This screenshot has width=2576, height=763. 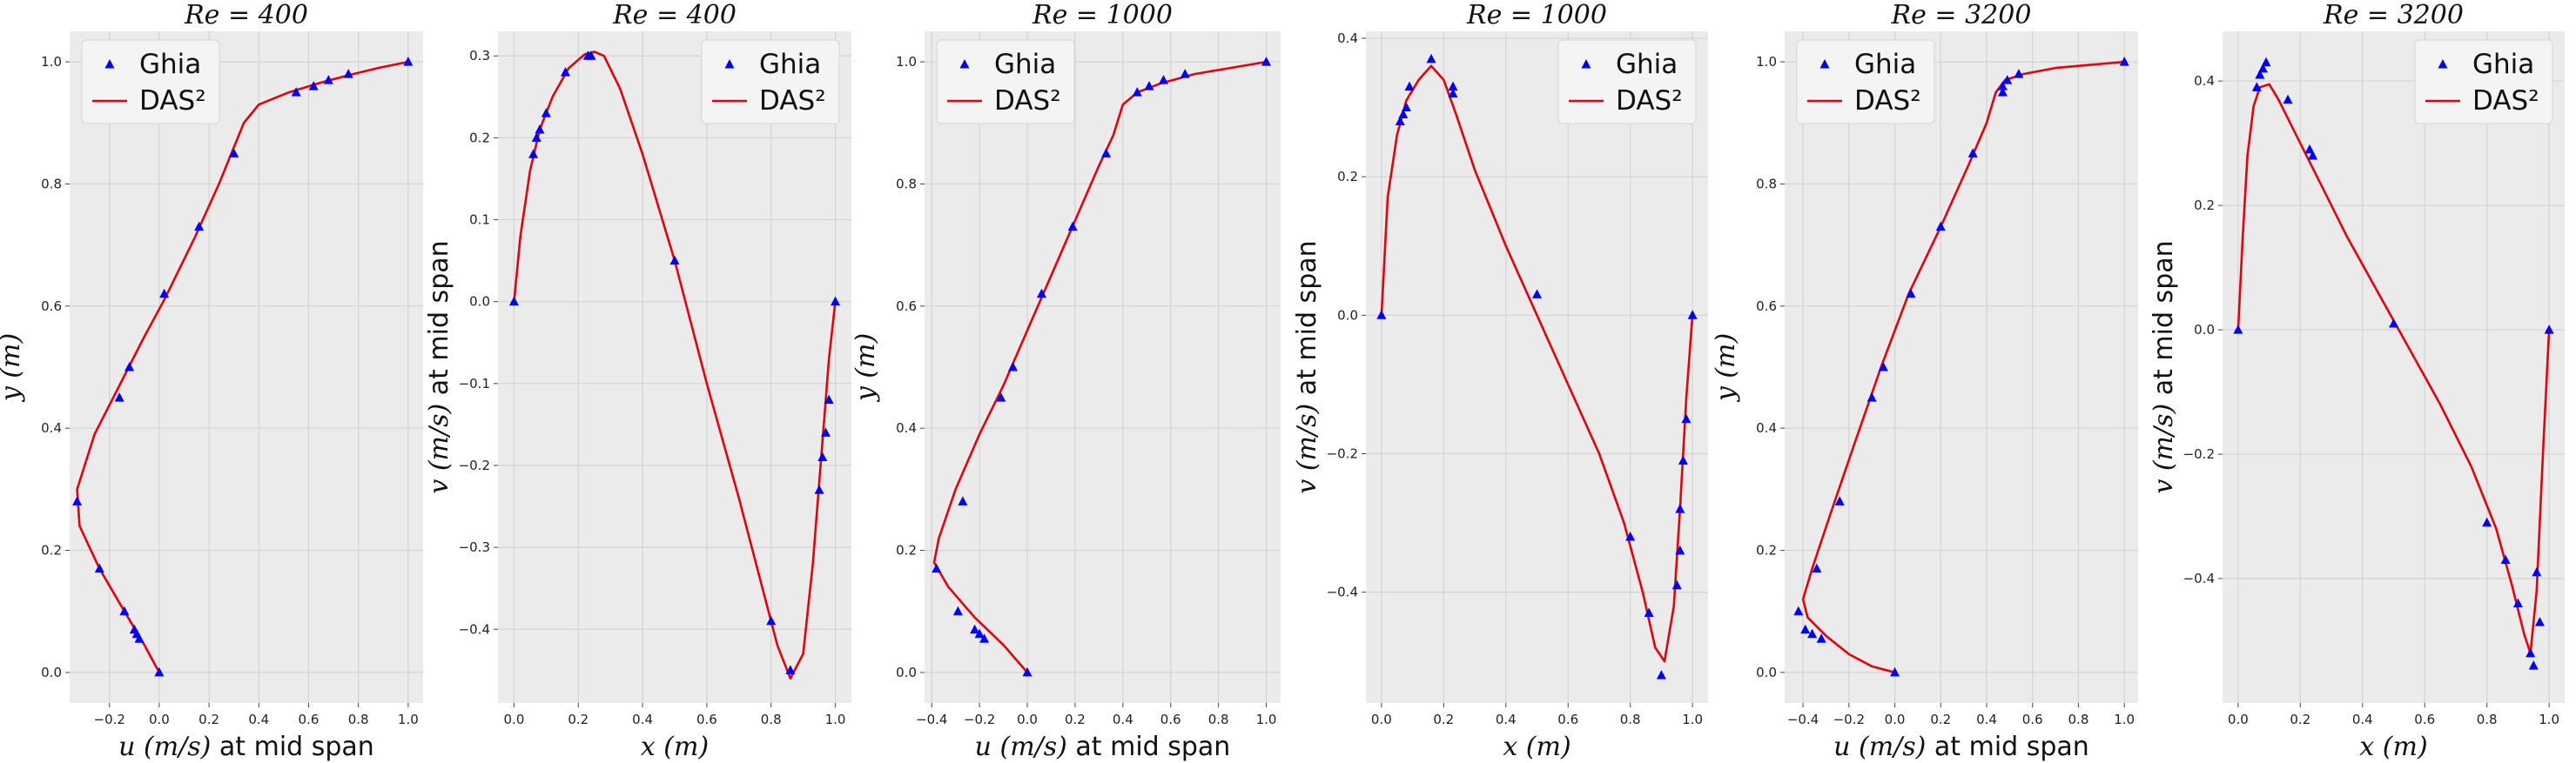 What do you see at coordinates (479, 56) in the screenshot?
I see `y-tick-label: 0.3` at bounding box center [479, 56].